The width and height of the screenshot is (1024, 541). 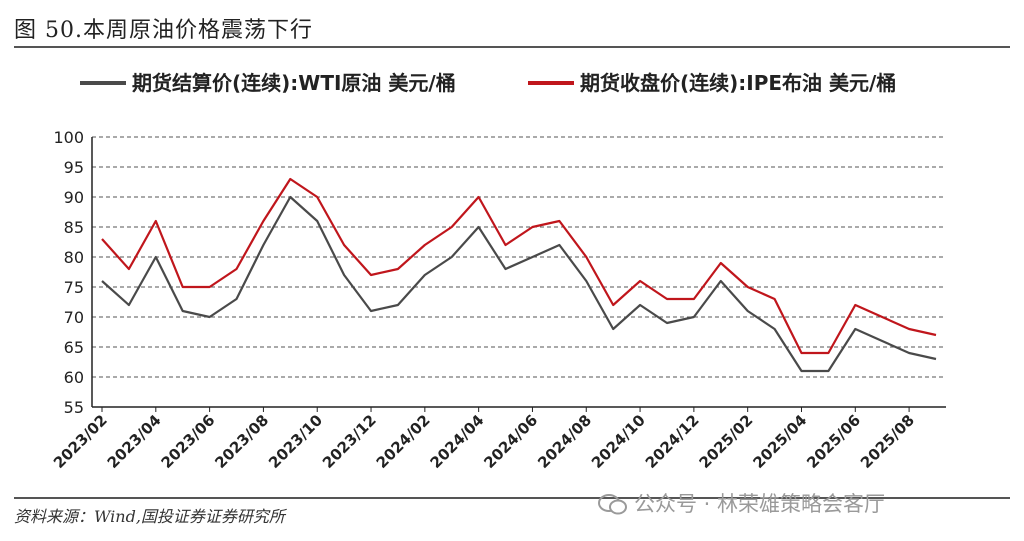 What do you see at coordinates (74, 347) in the screenshot?
I see `y-tick-label: 65` at bounding box center [74, 347].